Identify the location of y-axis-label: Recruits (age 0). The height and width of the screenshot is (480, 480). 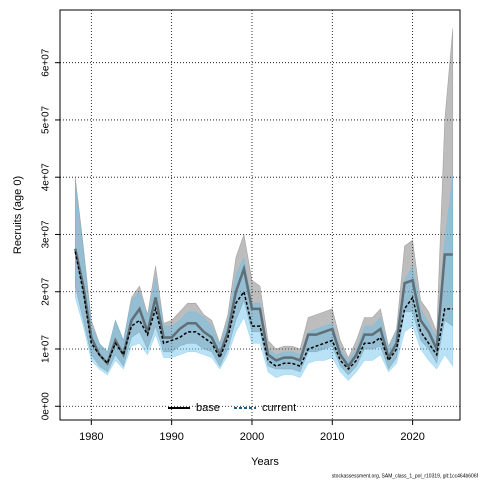
(18, 215).